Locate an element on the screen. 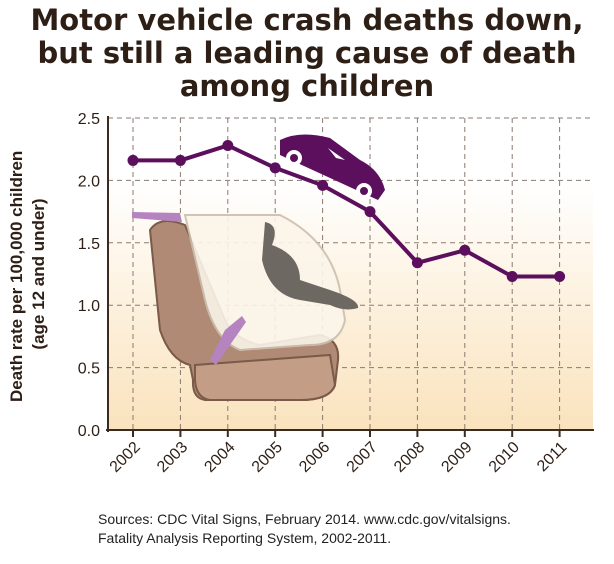  y-tick-label: 1.0 is located at coordinates (89, 306).